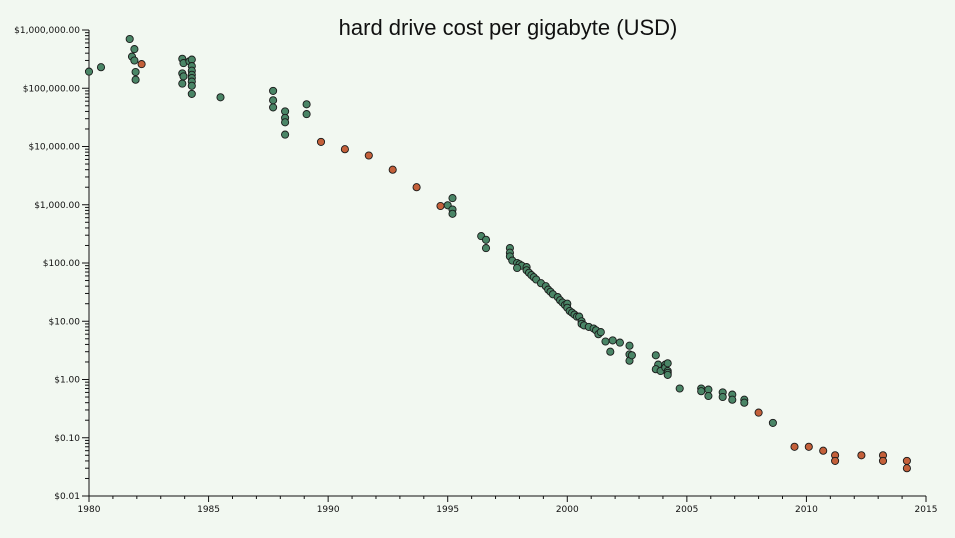 The image size is (955, 538). I want to click on x-tick-label: 1995, so click(447, 510).